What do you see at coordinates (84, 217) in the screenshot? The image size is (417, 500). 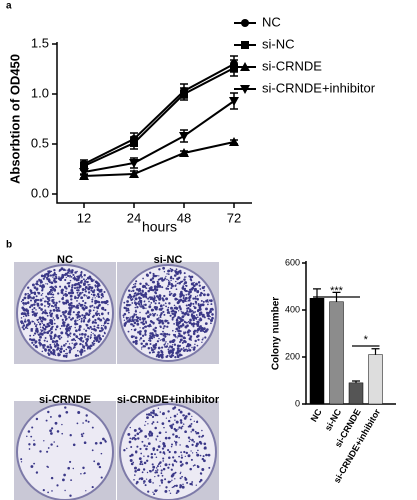 I see `x-tick-label: 12` at bounding box center [84, 217].